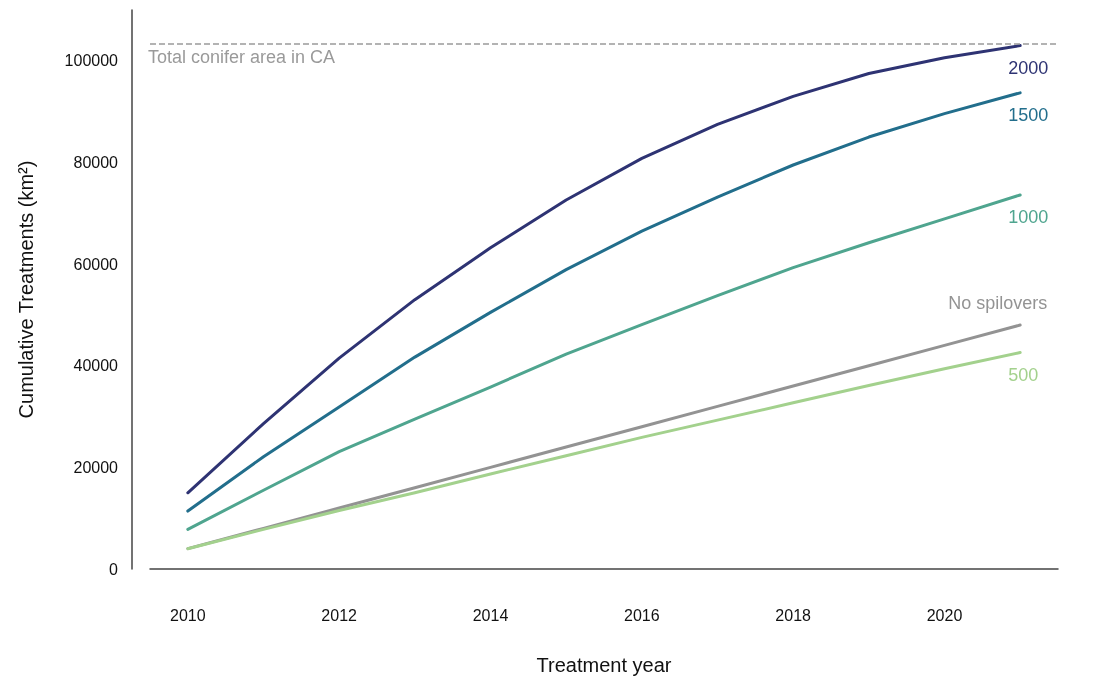 The width and height of the screenshot is (1095, 680). I want to click on y-tick-label: 0, so click(114, 569).